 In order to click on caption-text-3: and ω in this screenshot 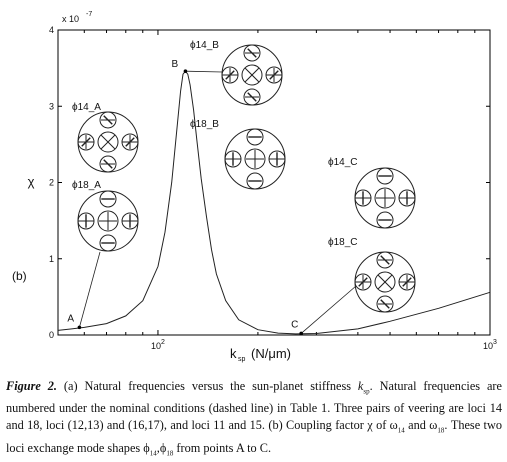, I will do `click(421, 425)`.